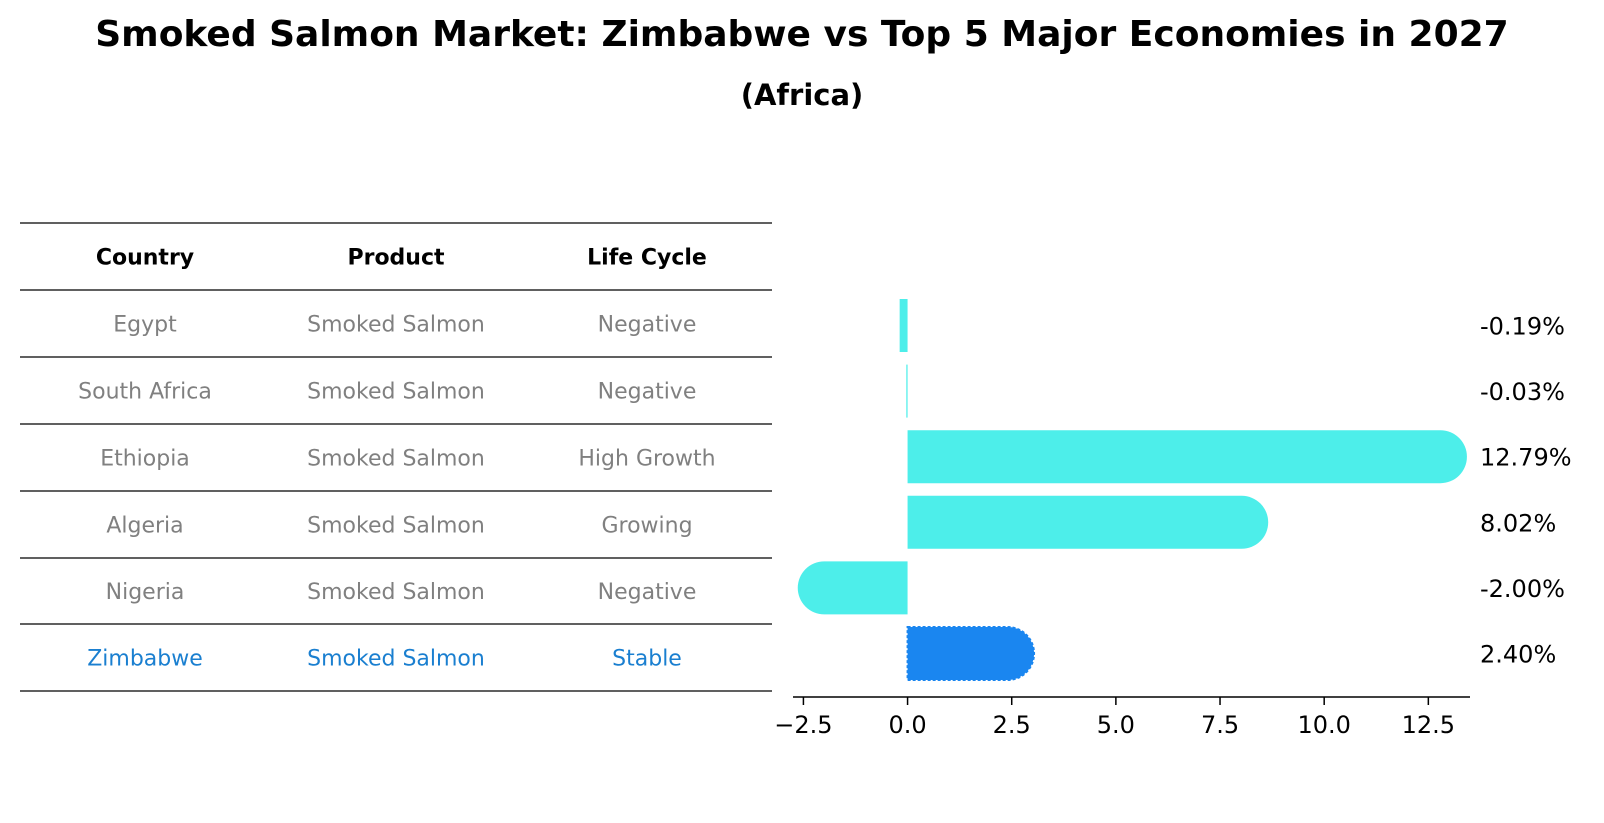  I want to click on table-cell-country: Zimbabwe, so click(145, 659).